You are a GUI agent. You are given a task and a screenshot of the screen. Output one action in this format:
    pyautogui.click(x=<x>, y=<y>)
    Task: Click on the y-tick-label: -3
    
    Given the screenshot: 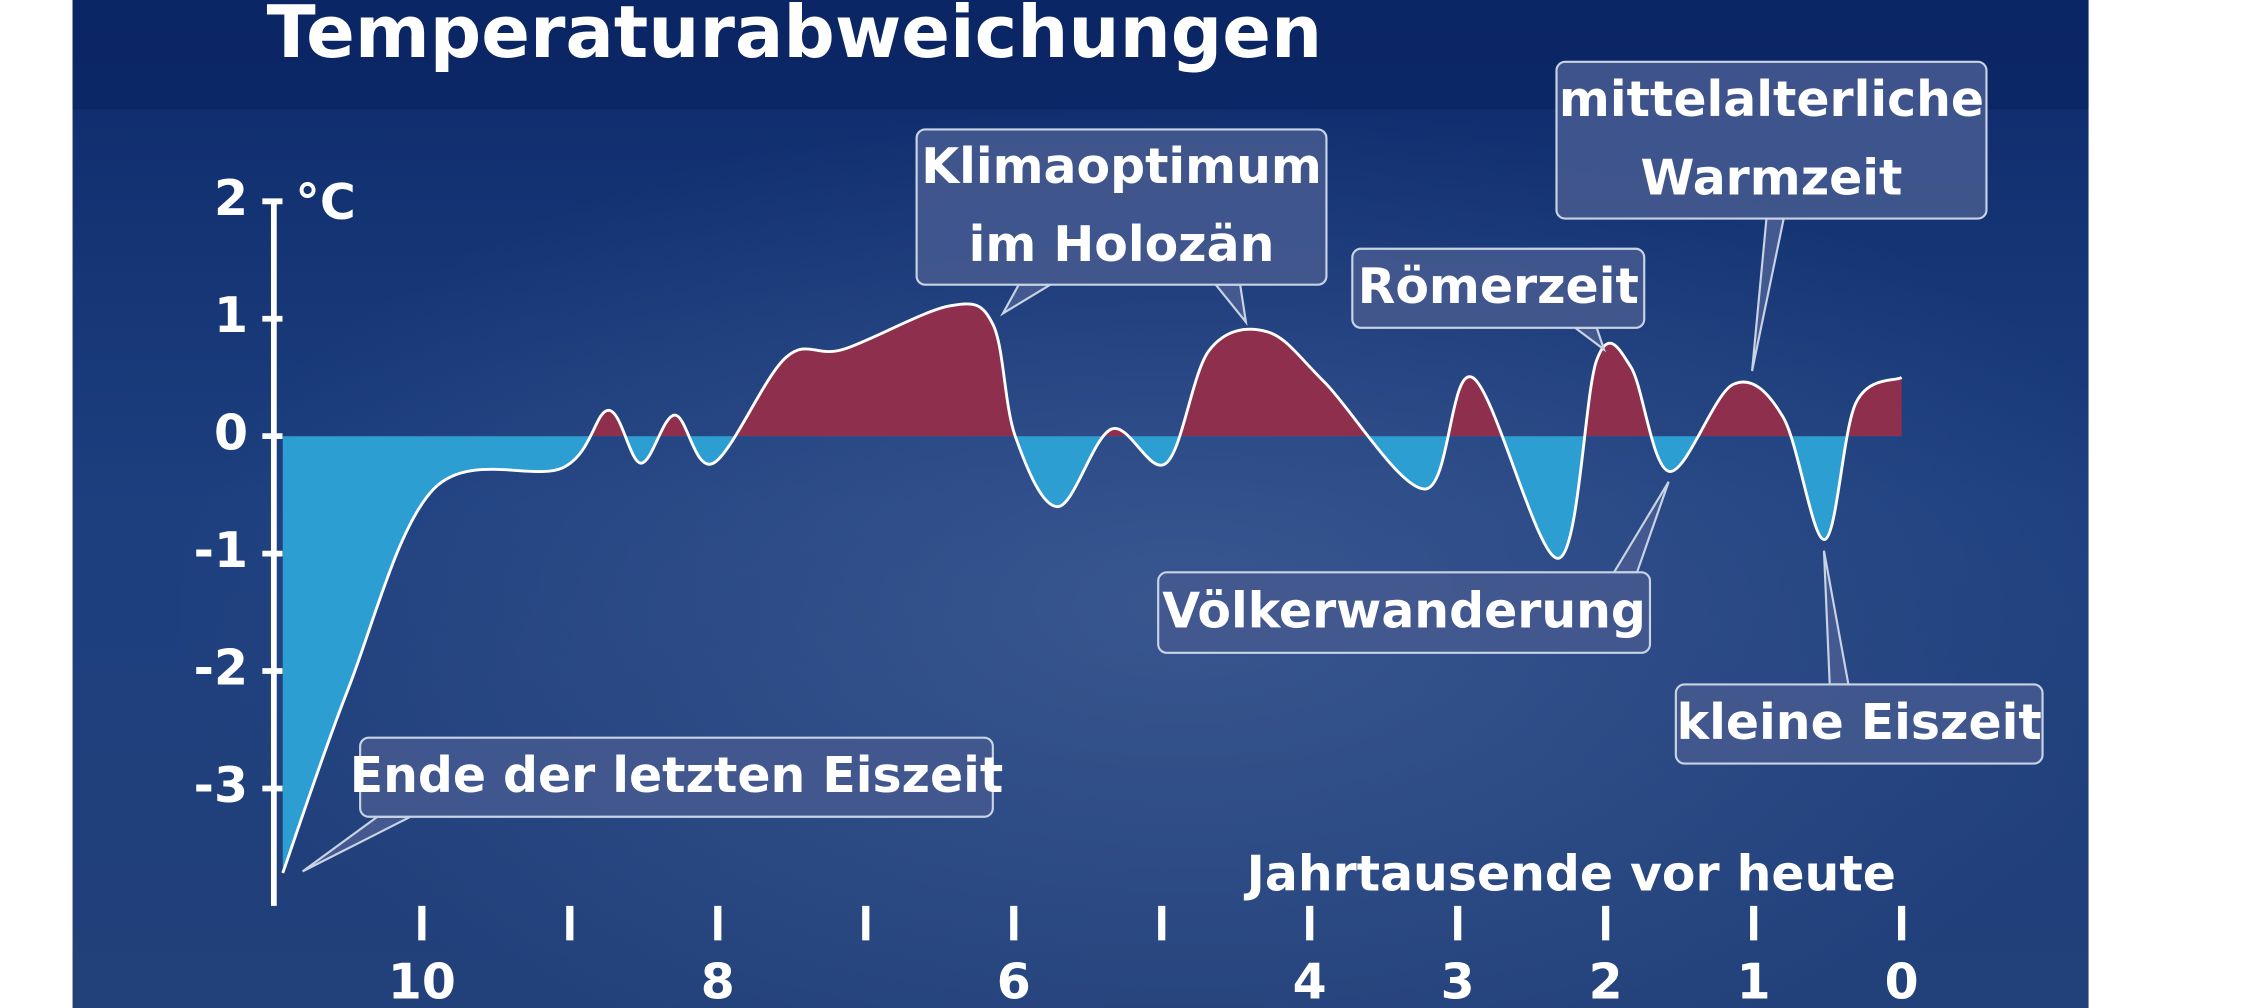 What is the action you would take?
    pyautogui.click(x=221, y=785)
    